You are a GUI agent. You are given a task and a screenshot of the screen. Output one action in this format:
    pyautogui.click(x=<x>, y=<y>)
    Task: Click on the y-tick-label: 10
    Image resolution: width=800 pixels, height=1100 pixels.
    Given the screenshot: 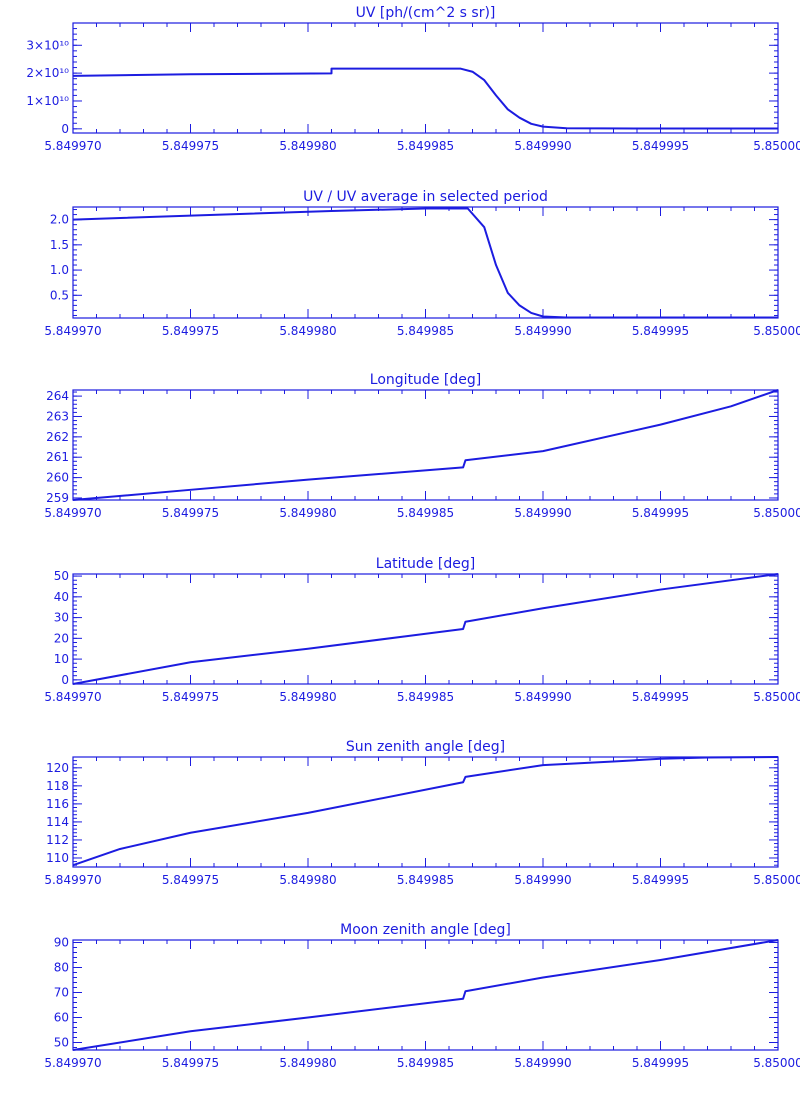 What is the action you would take?
    pyautogui.click(x=61, y=659)
    